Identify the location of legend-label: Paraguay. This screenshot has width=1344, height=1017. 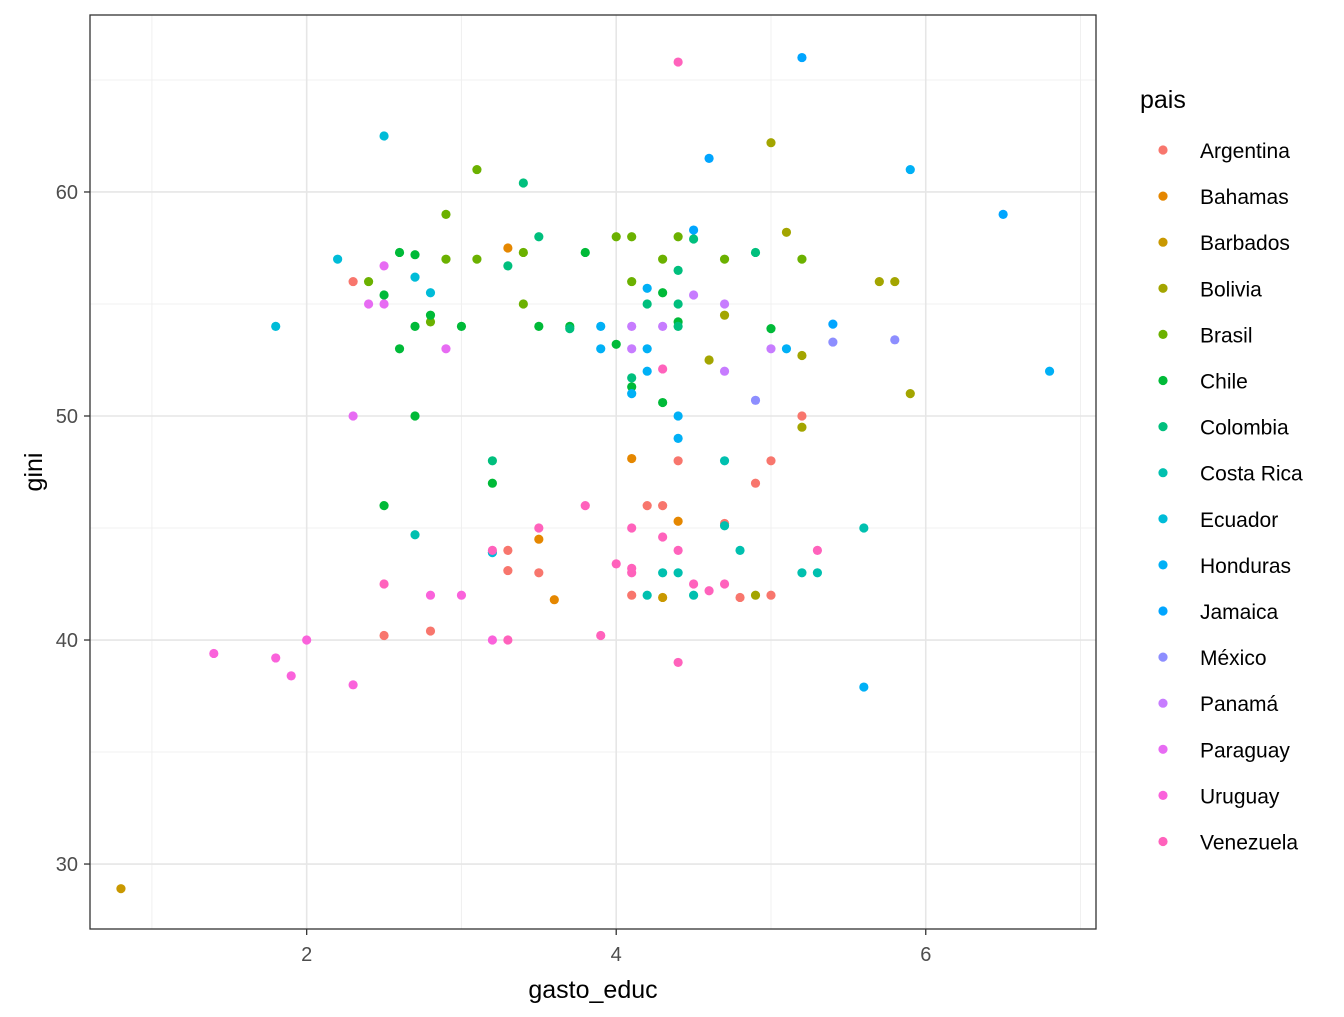
(1245, 750).